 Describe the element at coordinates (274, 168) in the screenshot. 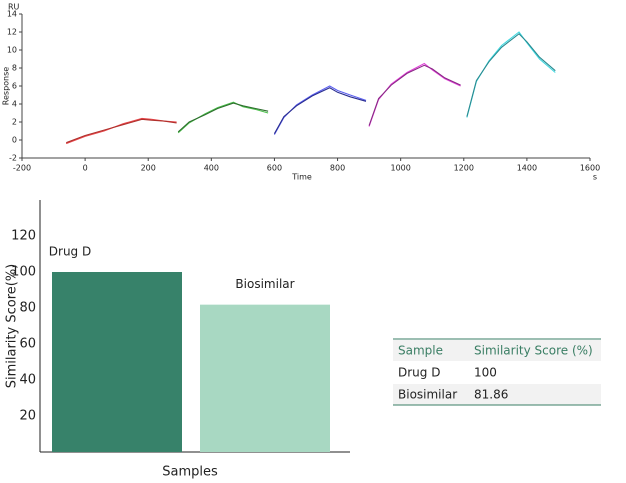

I see `x-tick-label: 600` at that location.